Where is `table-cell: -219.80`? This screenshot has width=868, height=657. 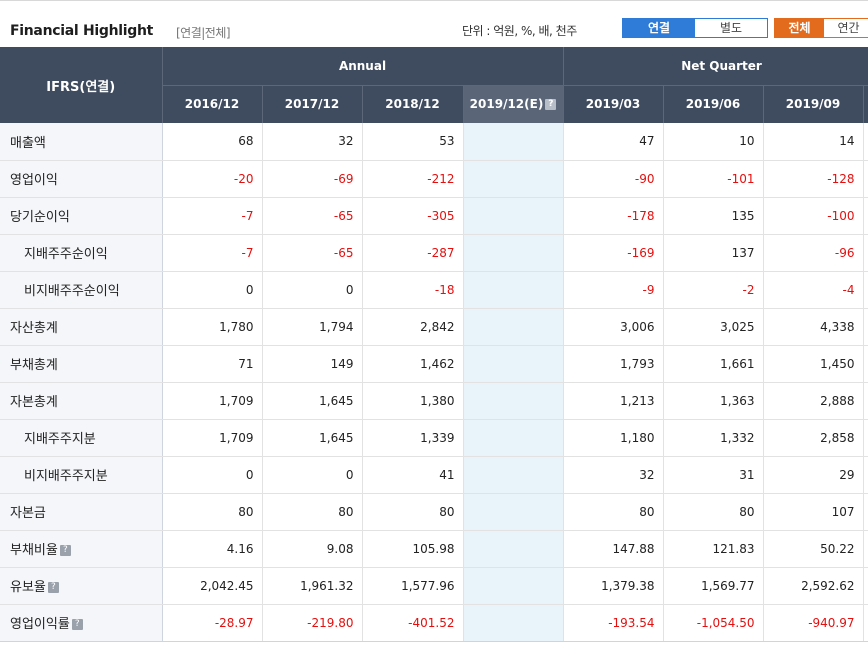
table-cell: -219.80 is located at coordinates (312, 623).